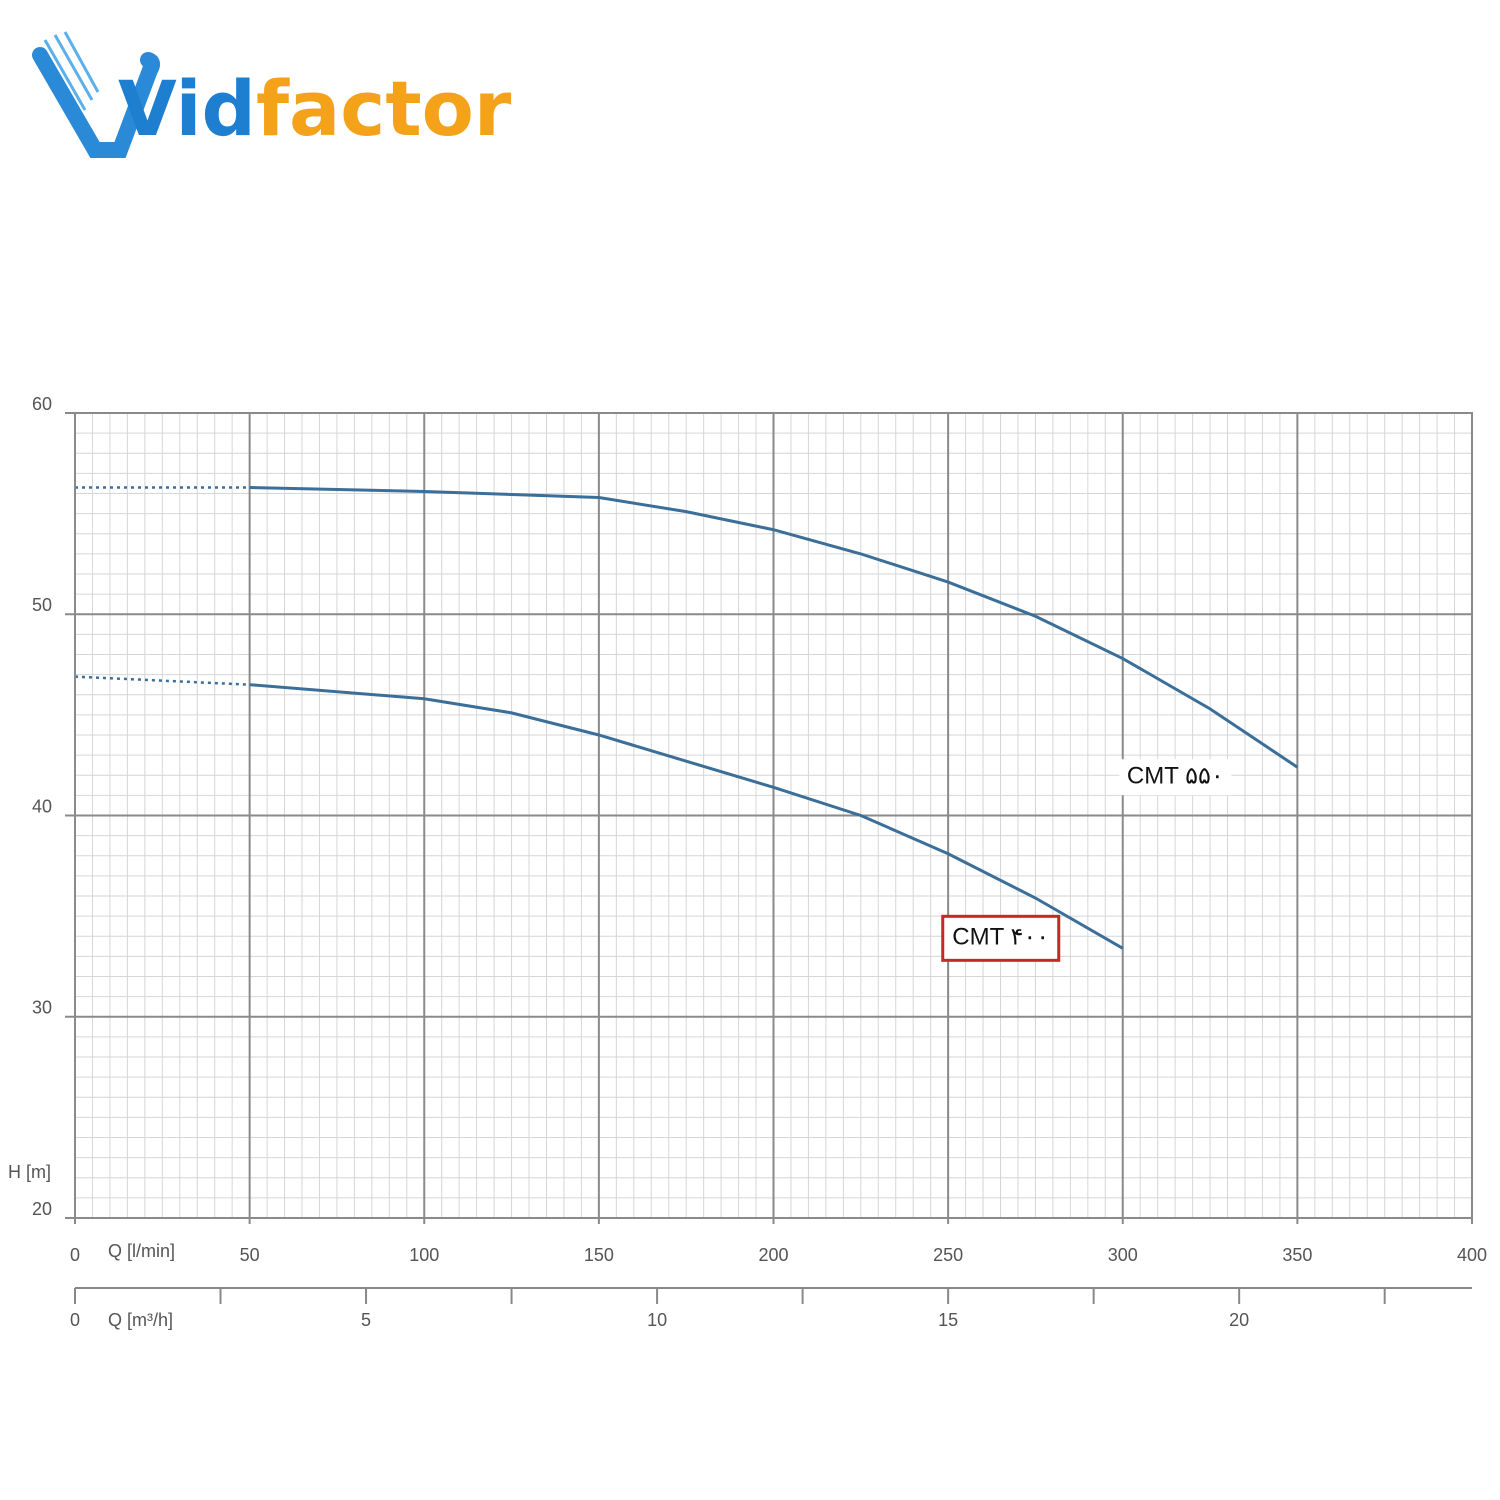  Describe the element at coordinates (42, 605) in the screenshot. I see `y-tick-label: 50` at that location.